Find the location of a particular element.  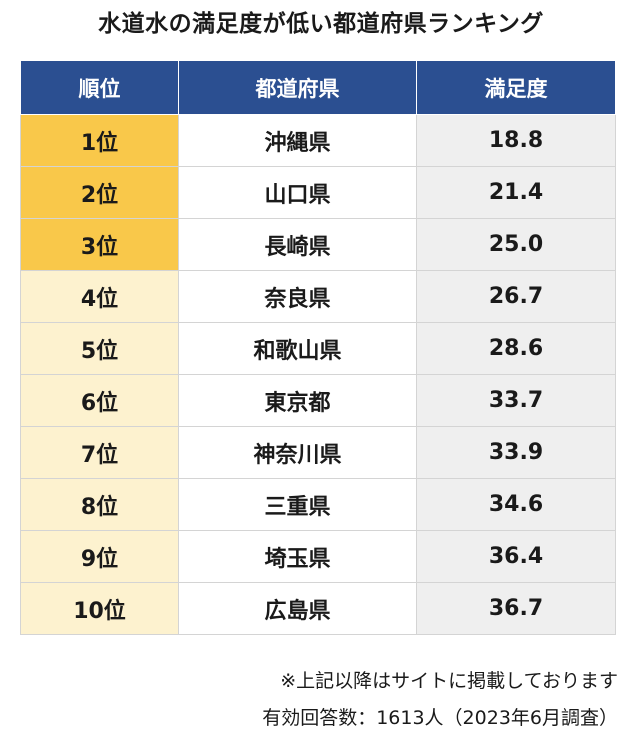

table-row: 5位 和歌山県 28.6 is located at coordinates (318, 348).